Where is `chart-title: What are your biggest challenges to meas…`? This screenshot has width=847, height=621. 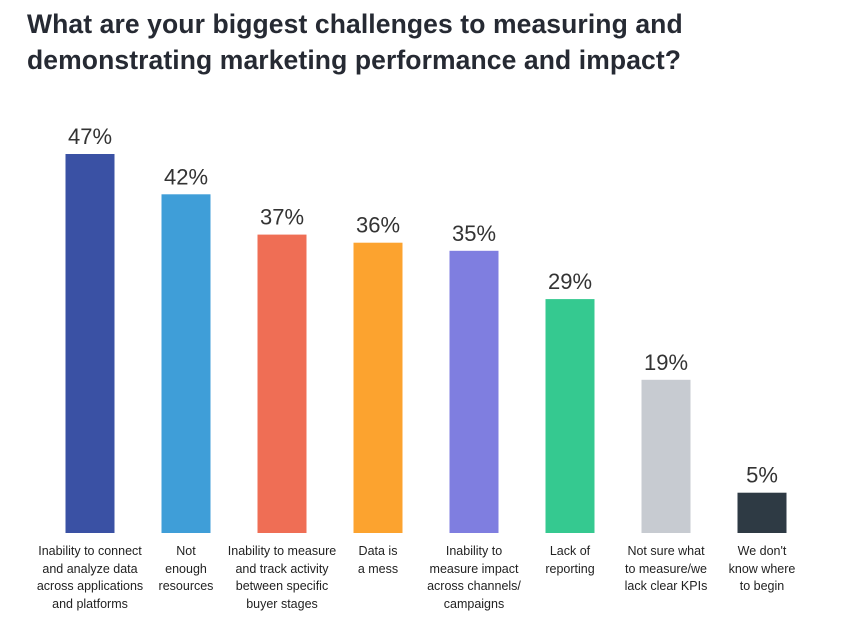
chart-title: What are your biggest challenges to meas… is located at coordinates (427, 42).